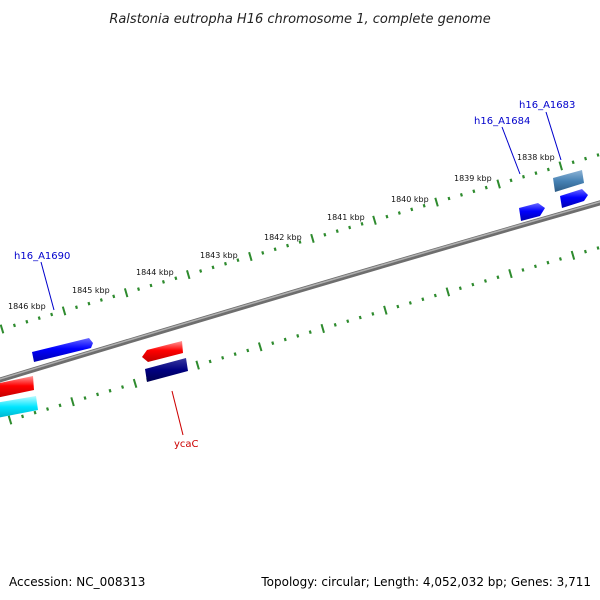  What do you see at coordinates (162, 351) in the screenshot?
I see `gene-feature-ycaC` at bounding box center [162, 351].